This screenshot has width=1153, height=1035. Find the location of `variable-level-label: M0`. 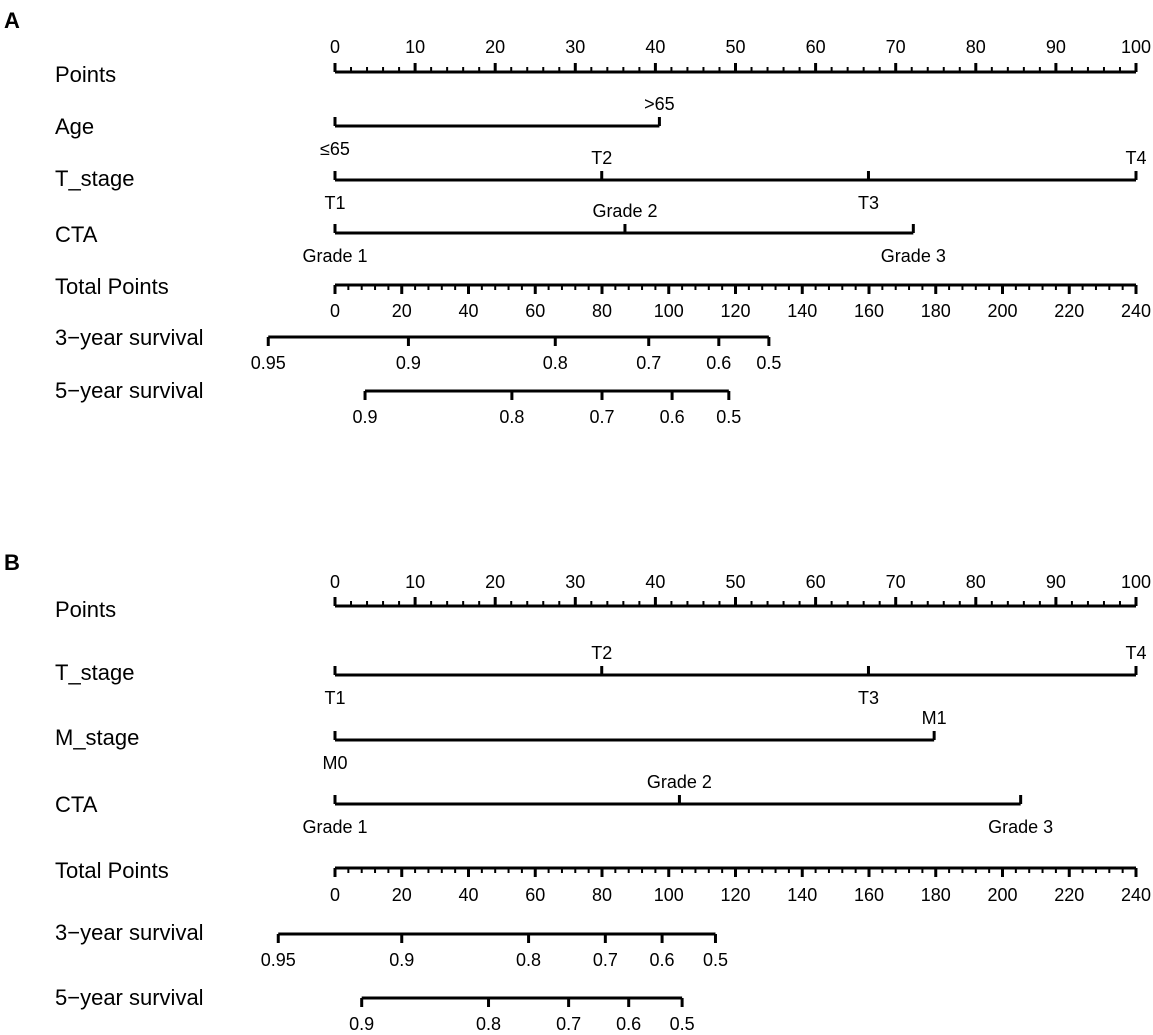

variable-level-label: M0 is located at coordinates (334, 763).